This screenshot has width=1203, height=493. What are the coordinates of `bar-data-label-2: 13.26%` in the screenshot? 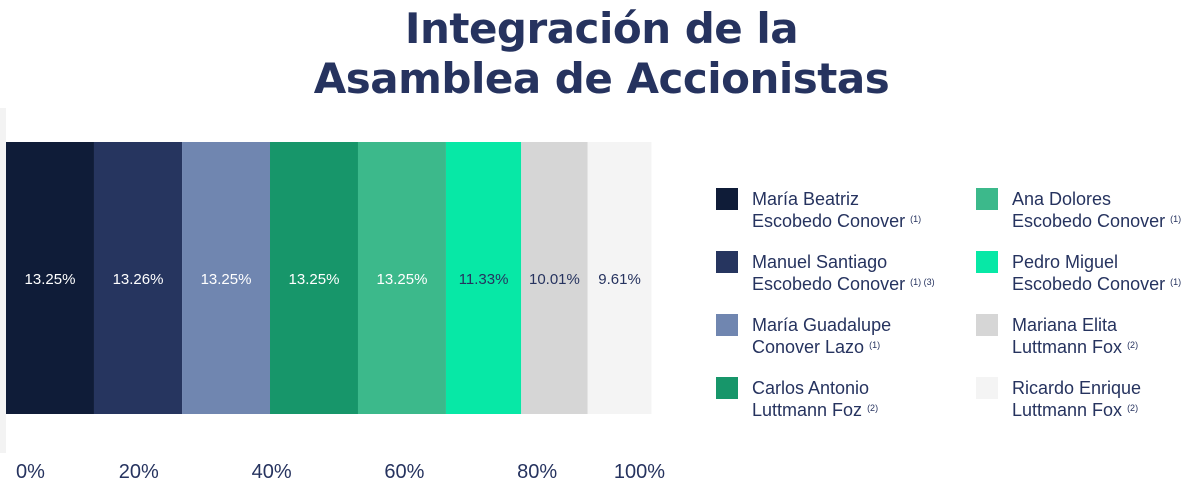 It's located at (138, 279).